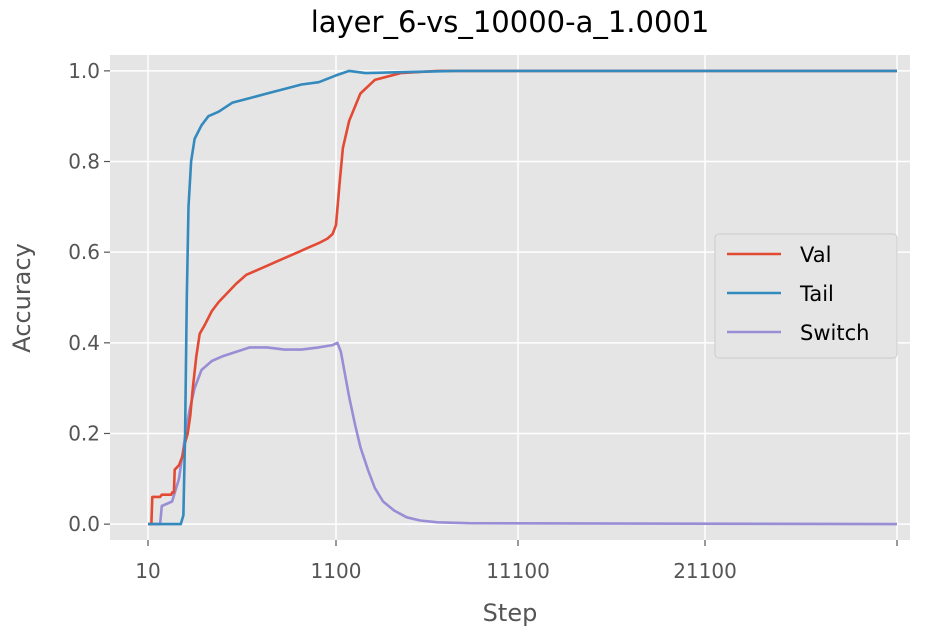  What do you see at coordinates (816, 294) in the screenshot?
I see `legend-label-tail: Tail` at bounding box center [816, 294].